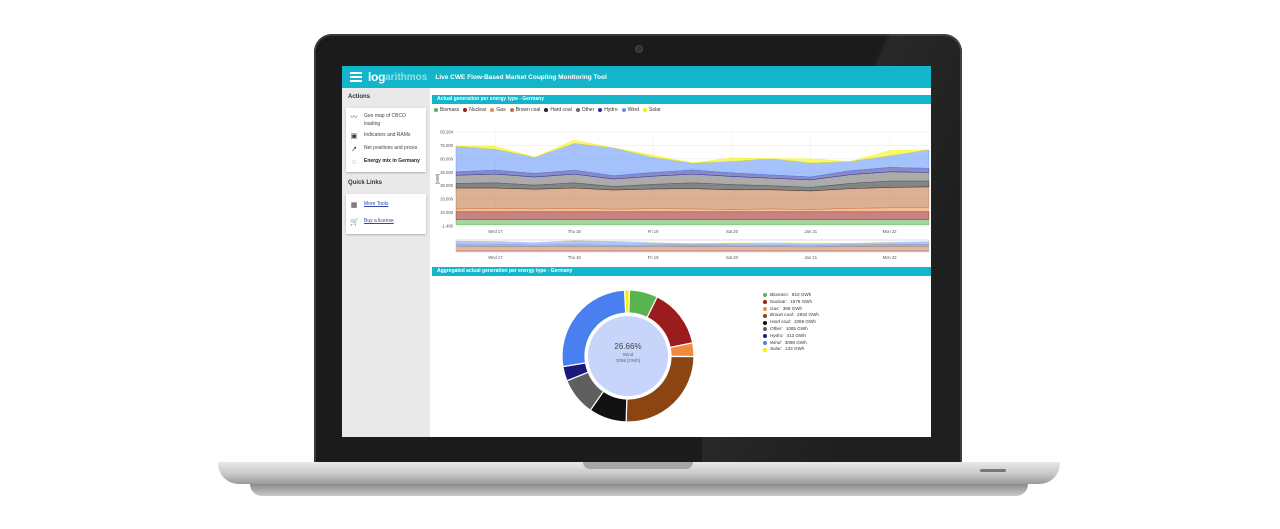  Describe the element at coordinates (777, 335) in the screenshot. I see `legend-series-name: Hydro:` at that location.